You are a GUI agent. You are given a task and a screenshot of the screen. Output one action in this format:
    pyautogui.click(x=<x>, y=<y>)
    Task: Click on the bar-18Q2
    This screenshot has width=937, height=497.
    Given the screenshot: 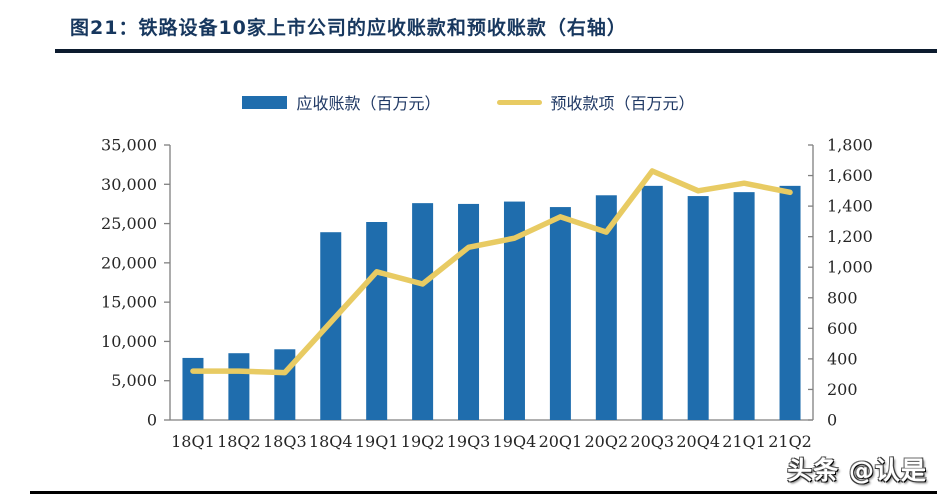 What is the action you would take?
    pyautogui.click(x=239, y=386)
    